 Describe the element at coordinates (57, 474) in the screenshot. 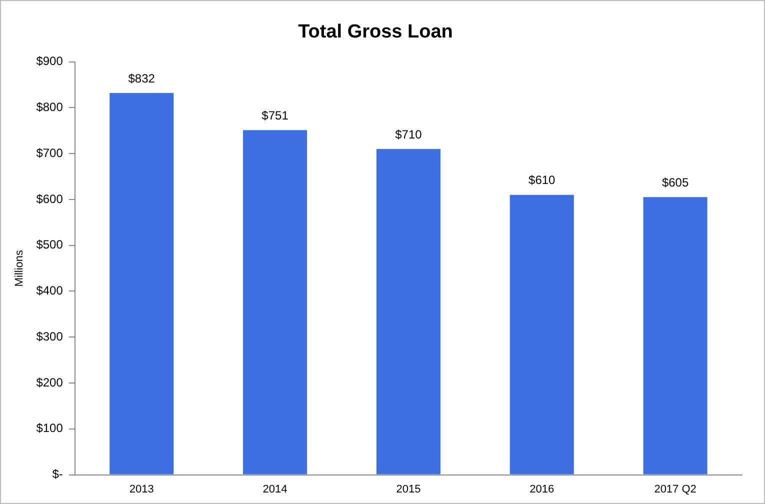

I see `y-tick-label: $-` at that location.